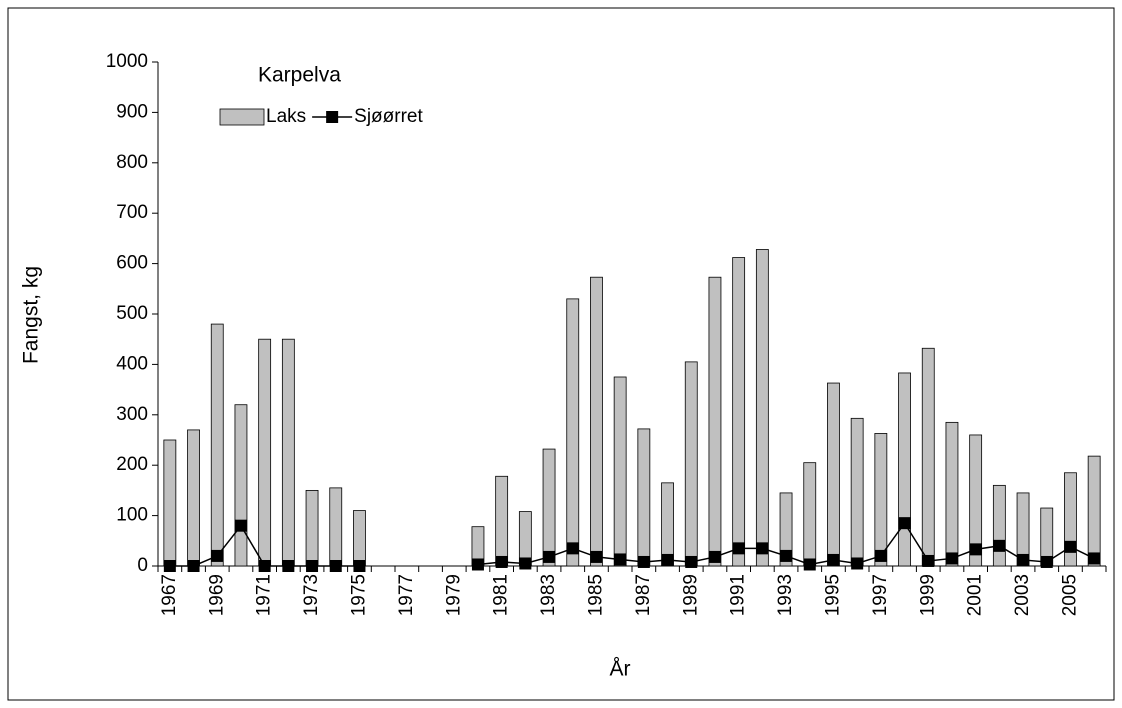 The image size is (1122, 708). What do you see at coordinates (548, 595) in the screenshot?
I see `x-tick-label: 1983` at bounding box center [548, 595].